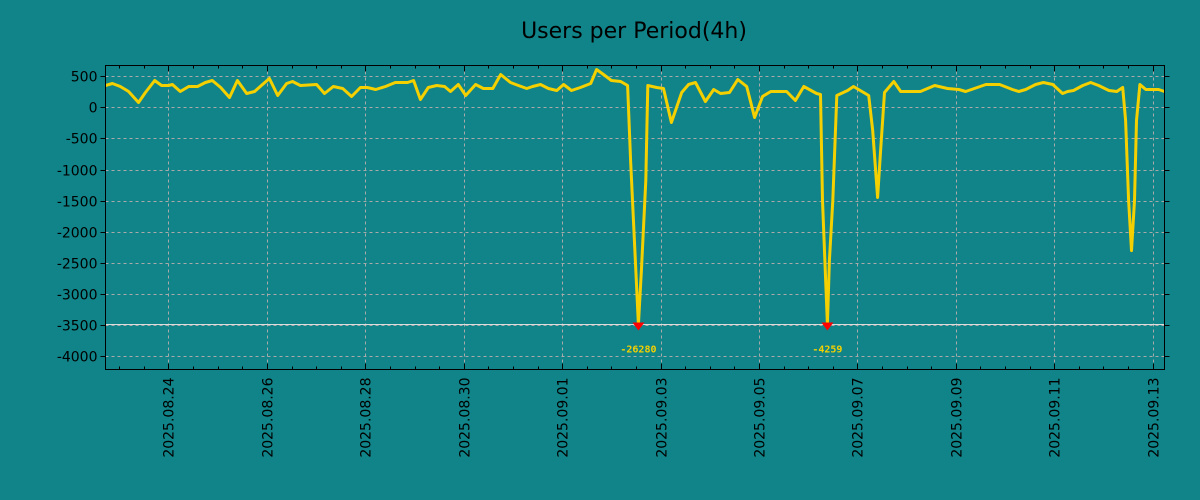 The width and height of the screenshot is (1200, 500). I want to click on x-tick-label: 2025.09.01, so click(564, 418).